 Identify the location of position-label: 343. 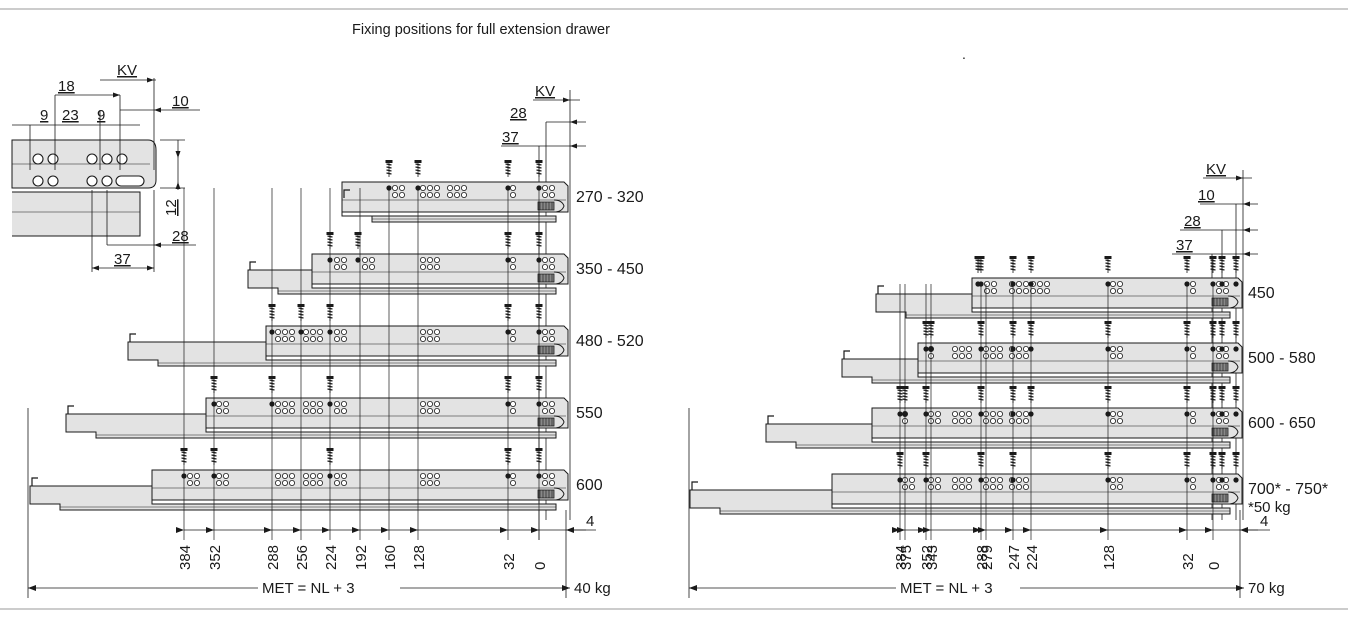
(932, 557).